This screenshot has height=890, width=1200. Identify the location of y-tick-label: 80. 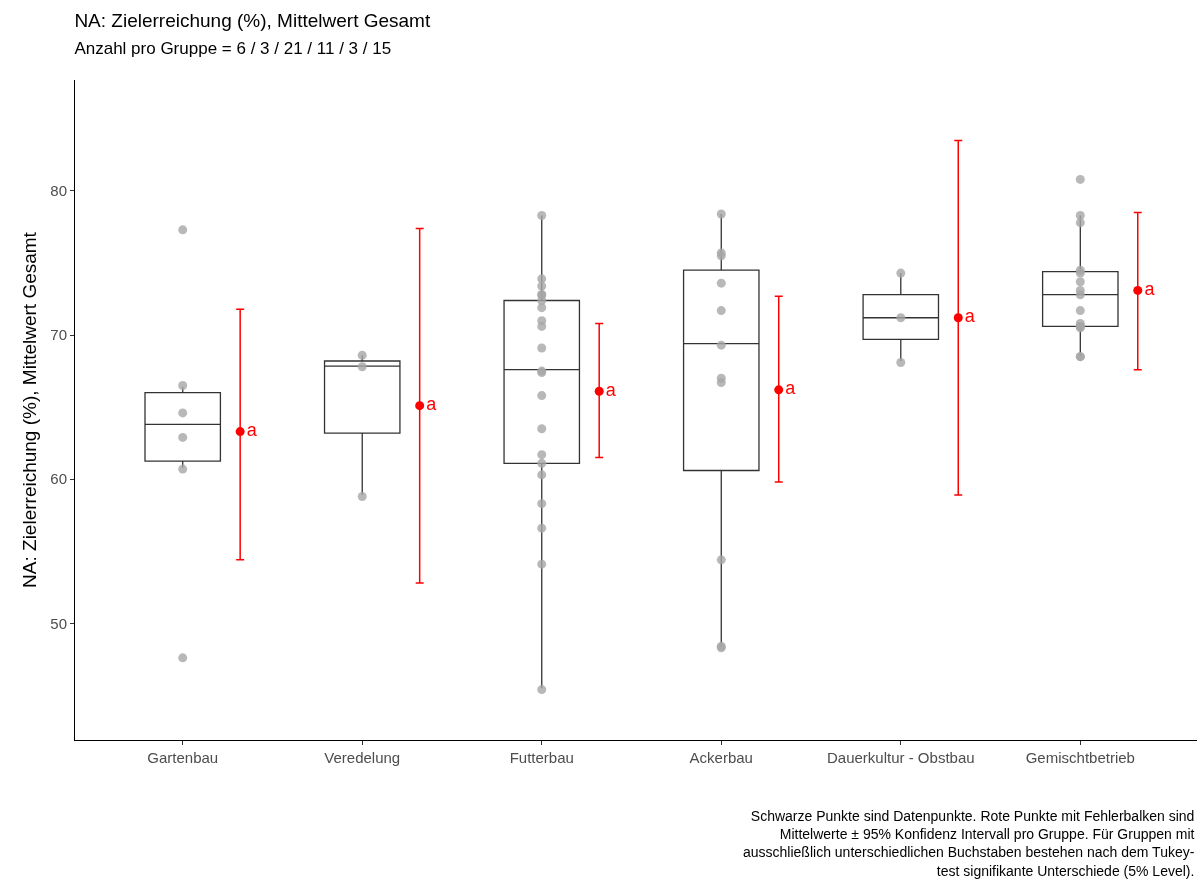
(58, 191).